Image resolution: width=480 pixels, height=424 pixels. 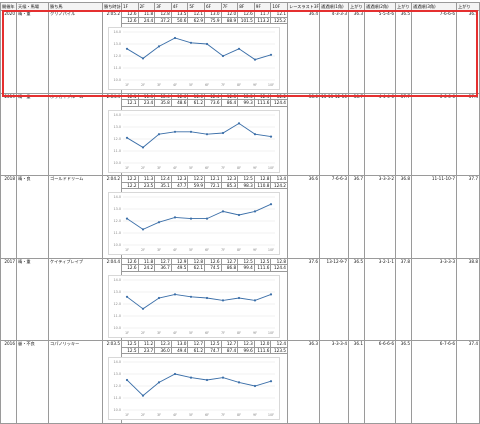 I want to click on table-cell: 88.9, so click(x=230, y=20).